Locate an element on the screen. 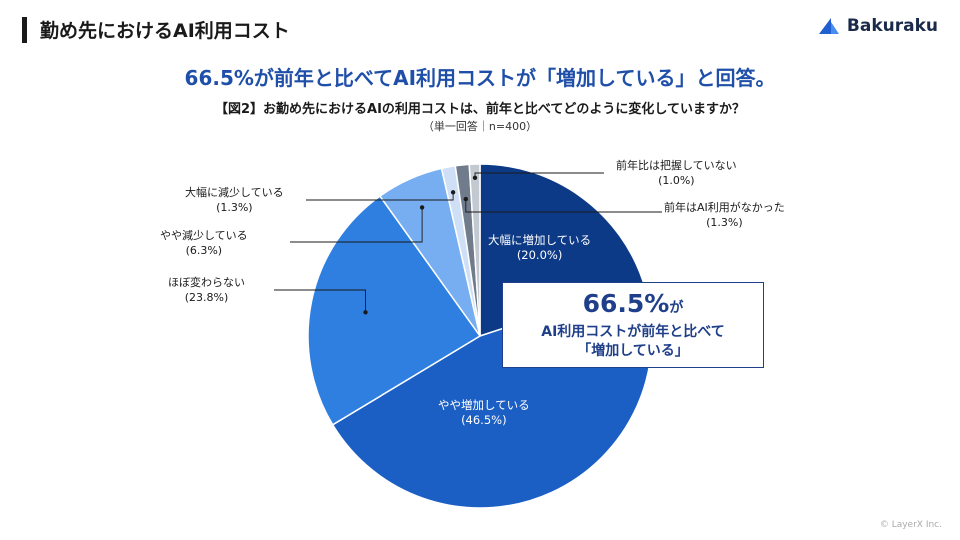 This screenshot has width=960, height=540. slice-label-5-name: 前年はAI利用がなかった is located at coordinates (724, 207).